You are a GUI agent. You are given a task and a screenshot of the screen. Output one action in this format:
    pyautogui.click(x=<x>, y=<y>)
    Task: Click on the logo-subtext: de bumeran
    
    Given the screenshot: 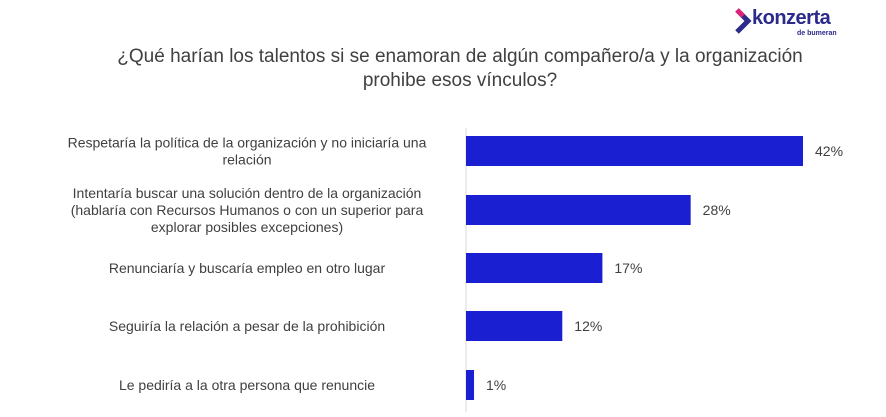 What is the action you would take?
    pyautogui.click(x=817, y=33)
    